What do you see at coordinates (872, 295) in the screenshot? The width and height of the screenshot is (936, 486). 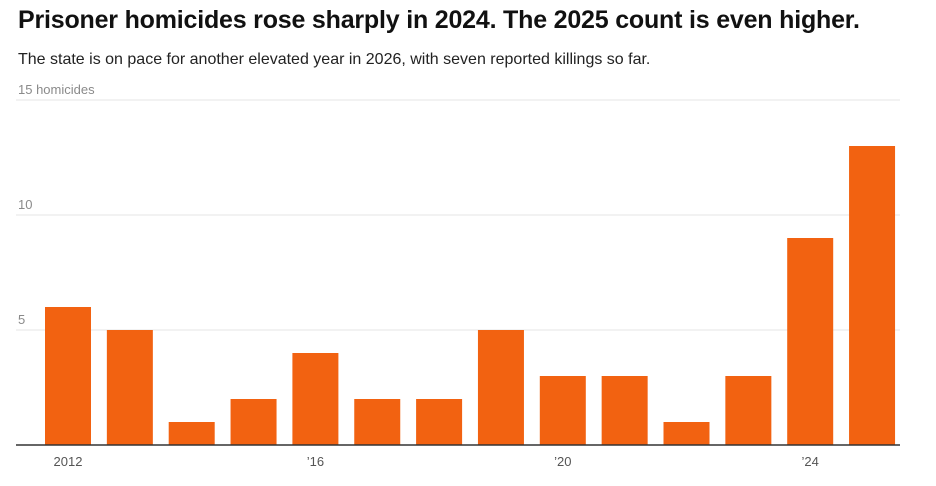 I see `bar-2025` at bounding box center [872, 295].